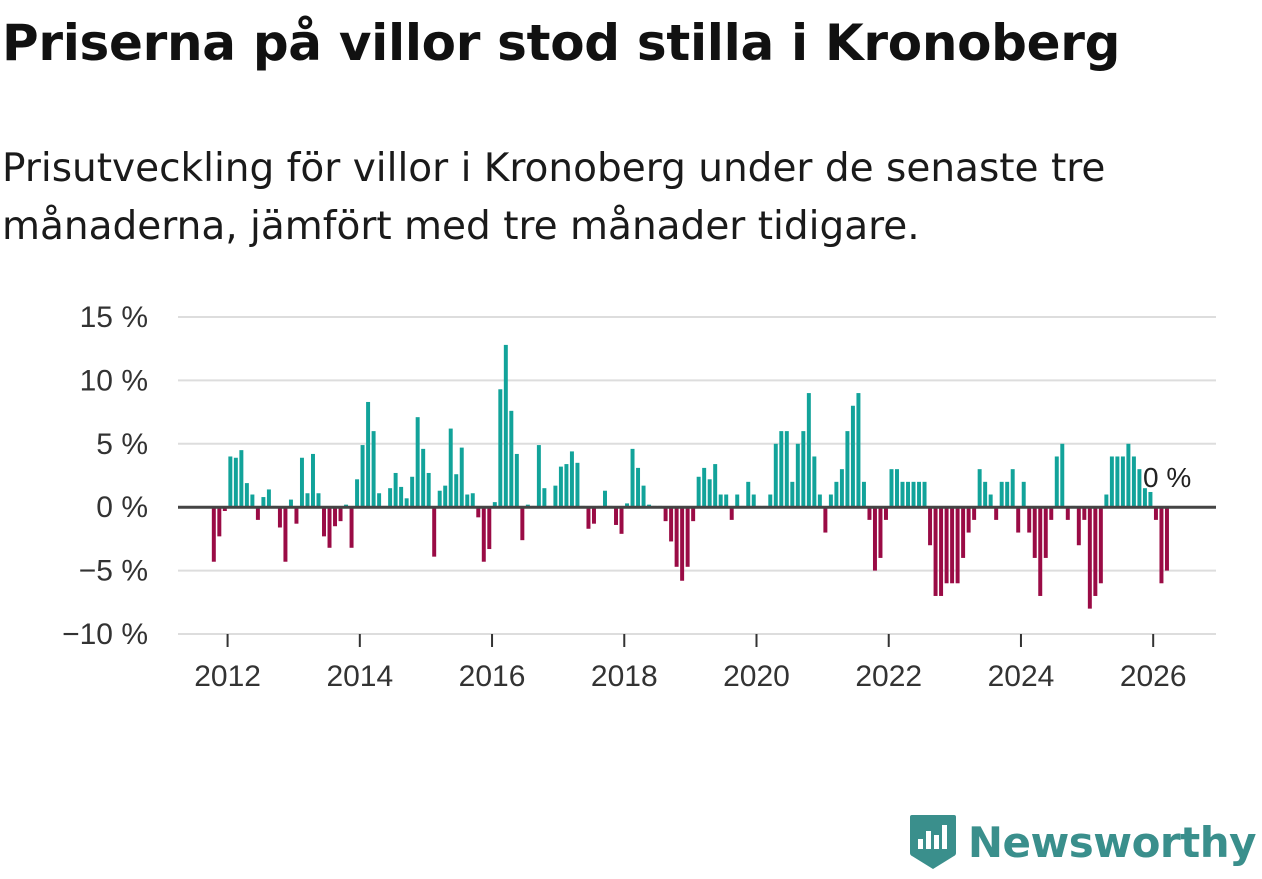 This screenshot has width=1262, height=879. I want to click on y-tick-label: 15 %, so click(114, 317).